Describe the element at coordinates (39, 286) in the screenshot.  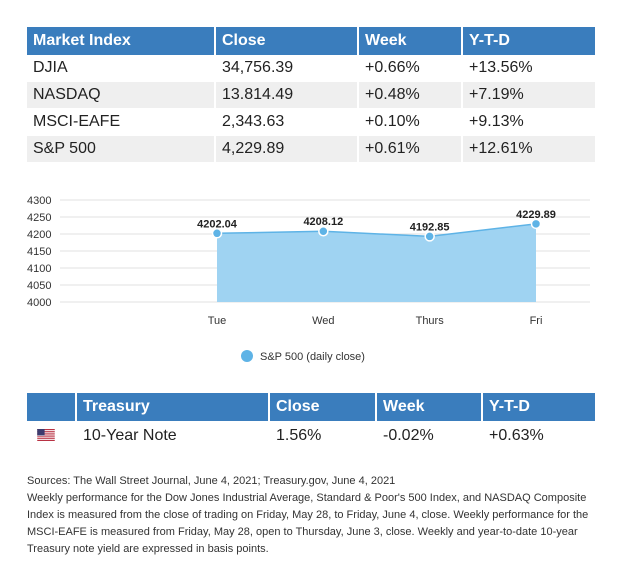
I see `y-tick-label: 4050` at that location.